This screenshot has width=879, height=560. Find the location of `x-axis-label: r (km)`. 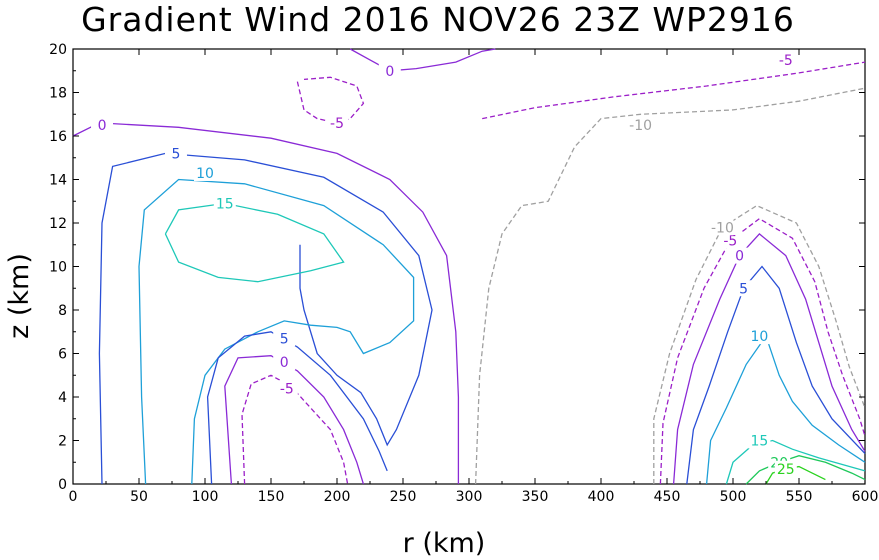

x-axis-label: r (km) is located at coordinates (444, 543).